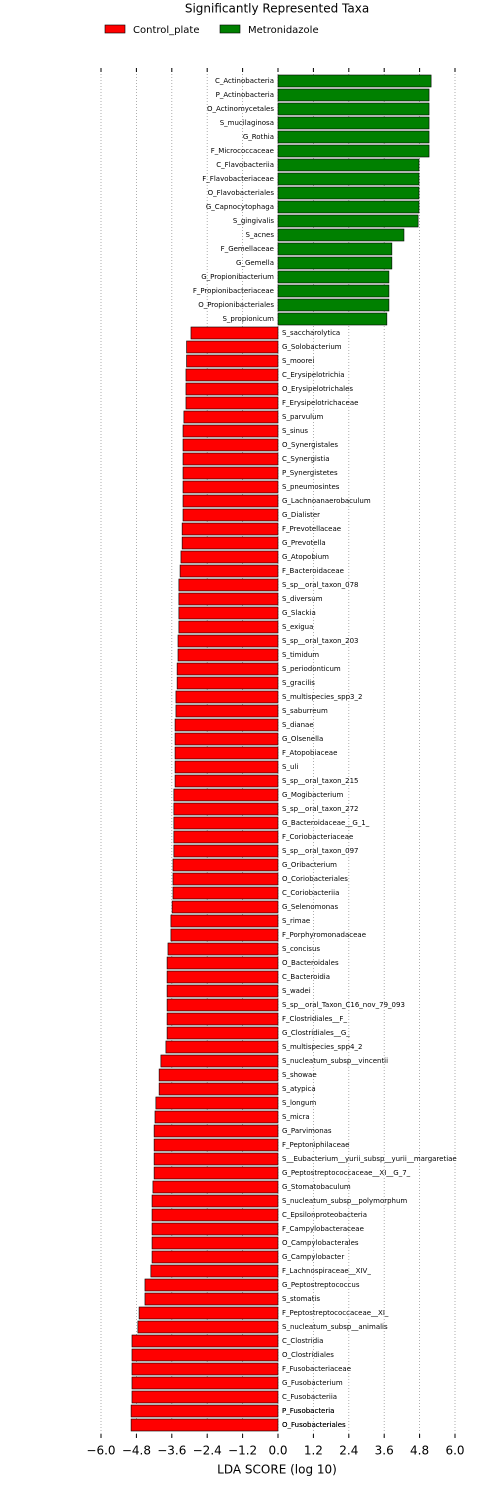  I want to click on category-label: G_Prevotella, so click(304, 543).